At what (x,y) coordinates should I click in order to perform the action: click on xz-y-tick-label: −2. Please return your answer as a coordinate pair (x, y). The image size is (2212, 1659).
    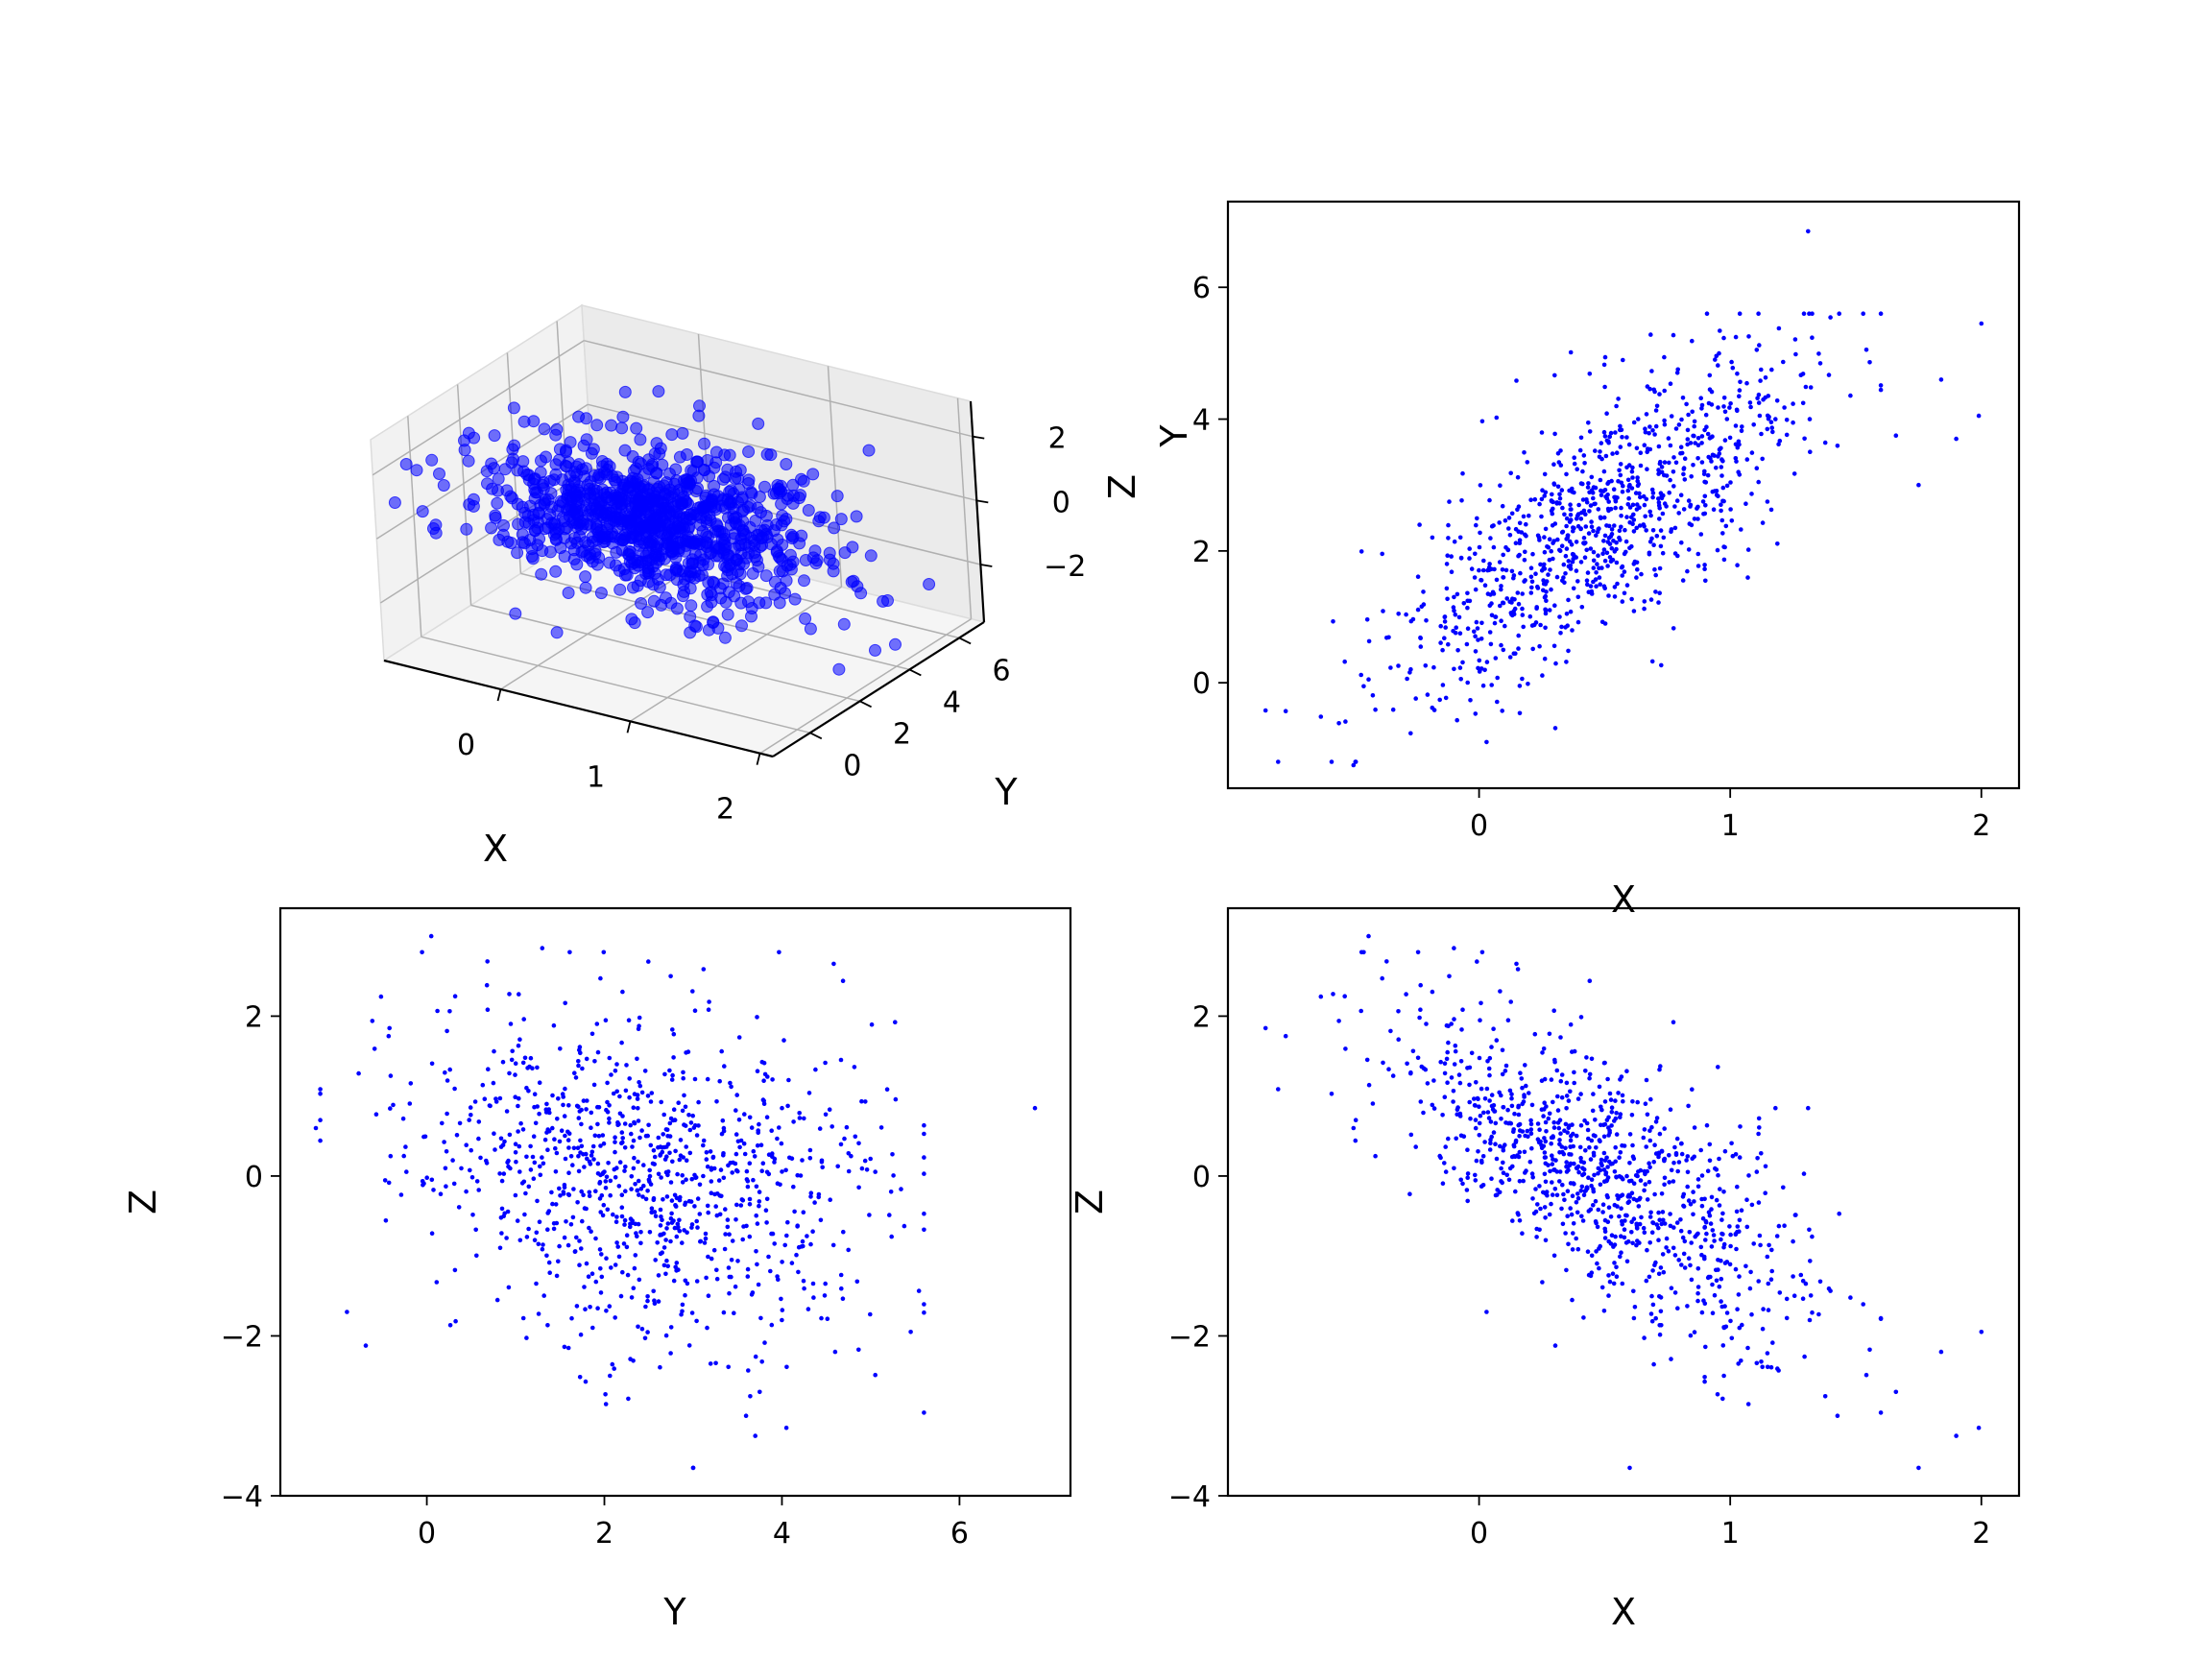
    Looking at the image, I should click on (1189, 1337).